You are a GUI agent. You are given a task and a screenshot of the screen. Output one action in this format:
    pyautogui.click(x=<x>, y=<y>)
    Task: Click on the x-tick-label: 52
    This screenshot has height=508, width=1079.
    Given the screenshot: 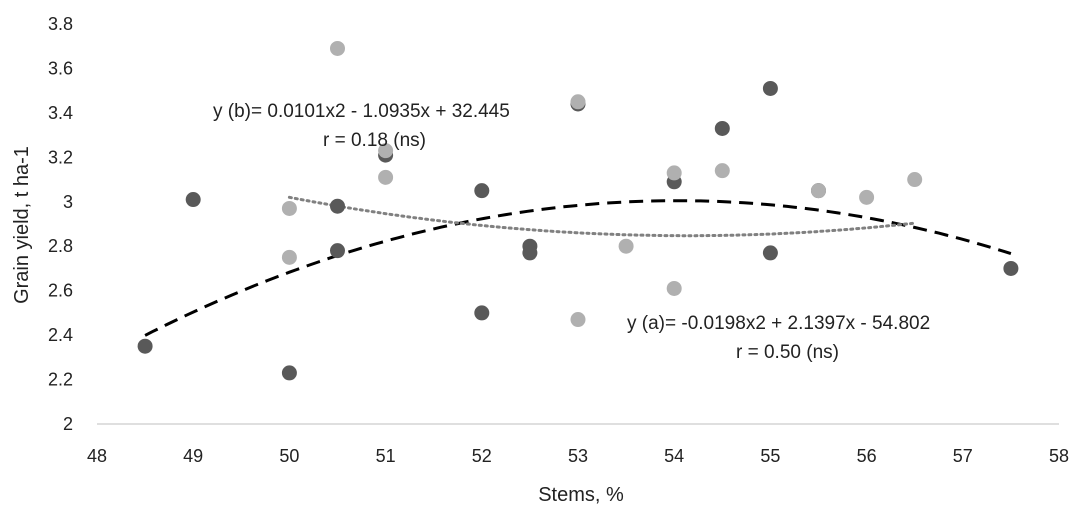 What is the action you would take?
    pyautogui.click(x=482, y=456)
    